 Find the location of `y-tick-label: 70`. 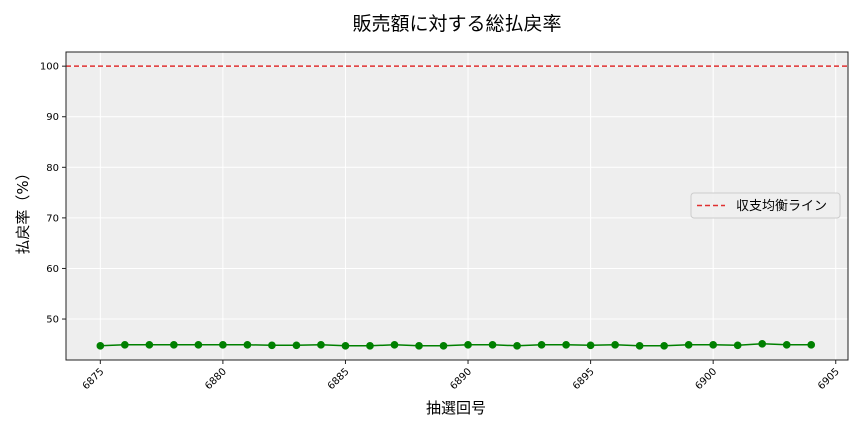

y-tick-label: 70 is located at coordinates (52, 218).